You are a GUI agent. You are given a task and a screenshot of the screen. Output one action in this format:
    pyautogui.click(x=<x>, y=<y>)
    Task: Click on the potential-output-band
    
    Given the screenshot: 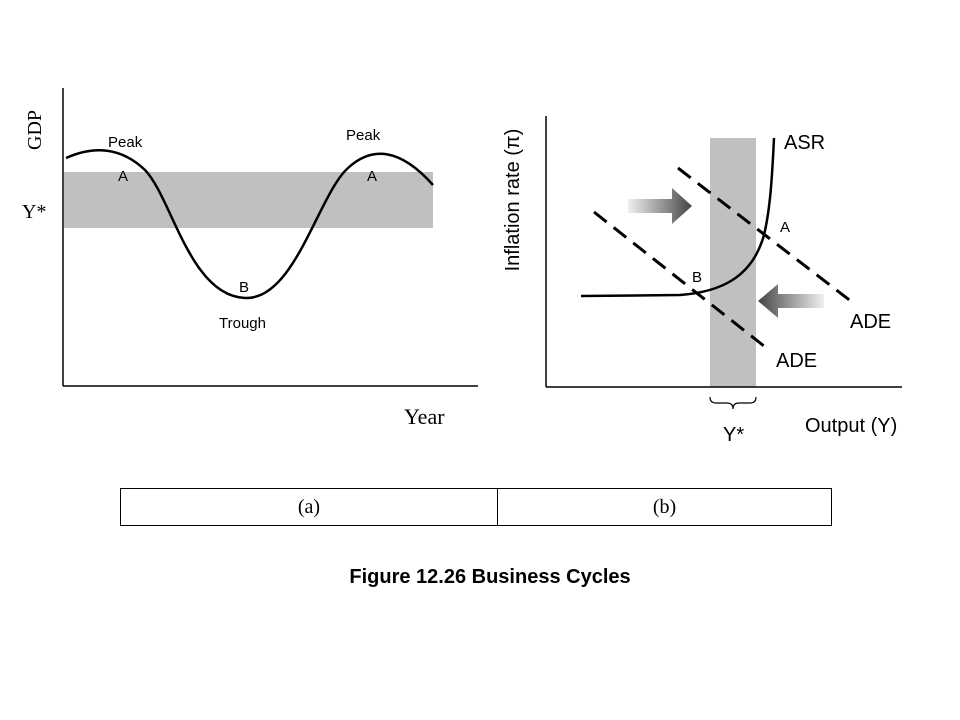 What is the action you would take?
    pyautogui.click(x=733, y=262)
    